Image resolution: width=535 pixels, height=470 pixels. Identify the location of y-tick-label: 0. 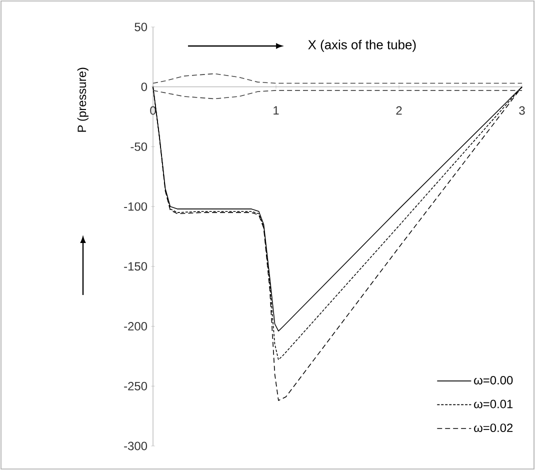
(144, 87).